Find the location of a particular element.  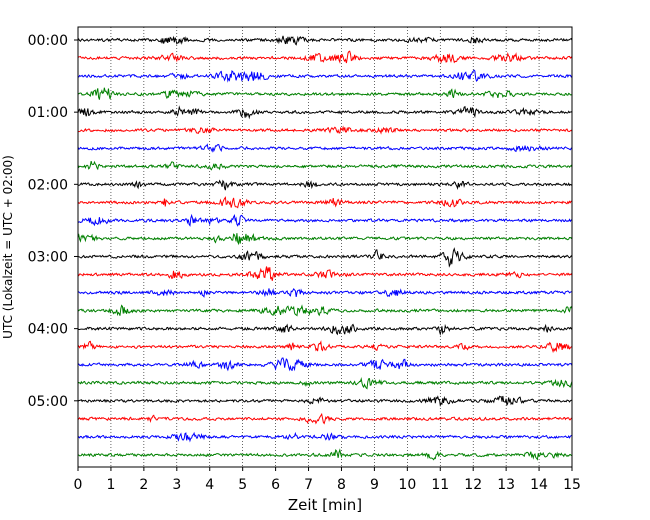

y-axis-label: UTC (Lokalzeit = UTC + 02:00) is located at coordinates (8, 247).